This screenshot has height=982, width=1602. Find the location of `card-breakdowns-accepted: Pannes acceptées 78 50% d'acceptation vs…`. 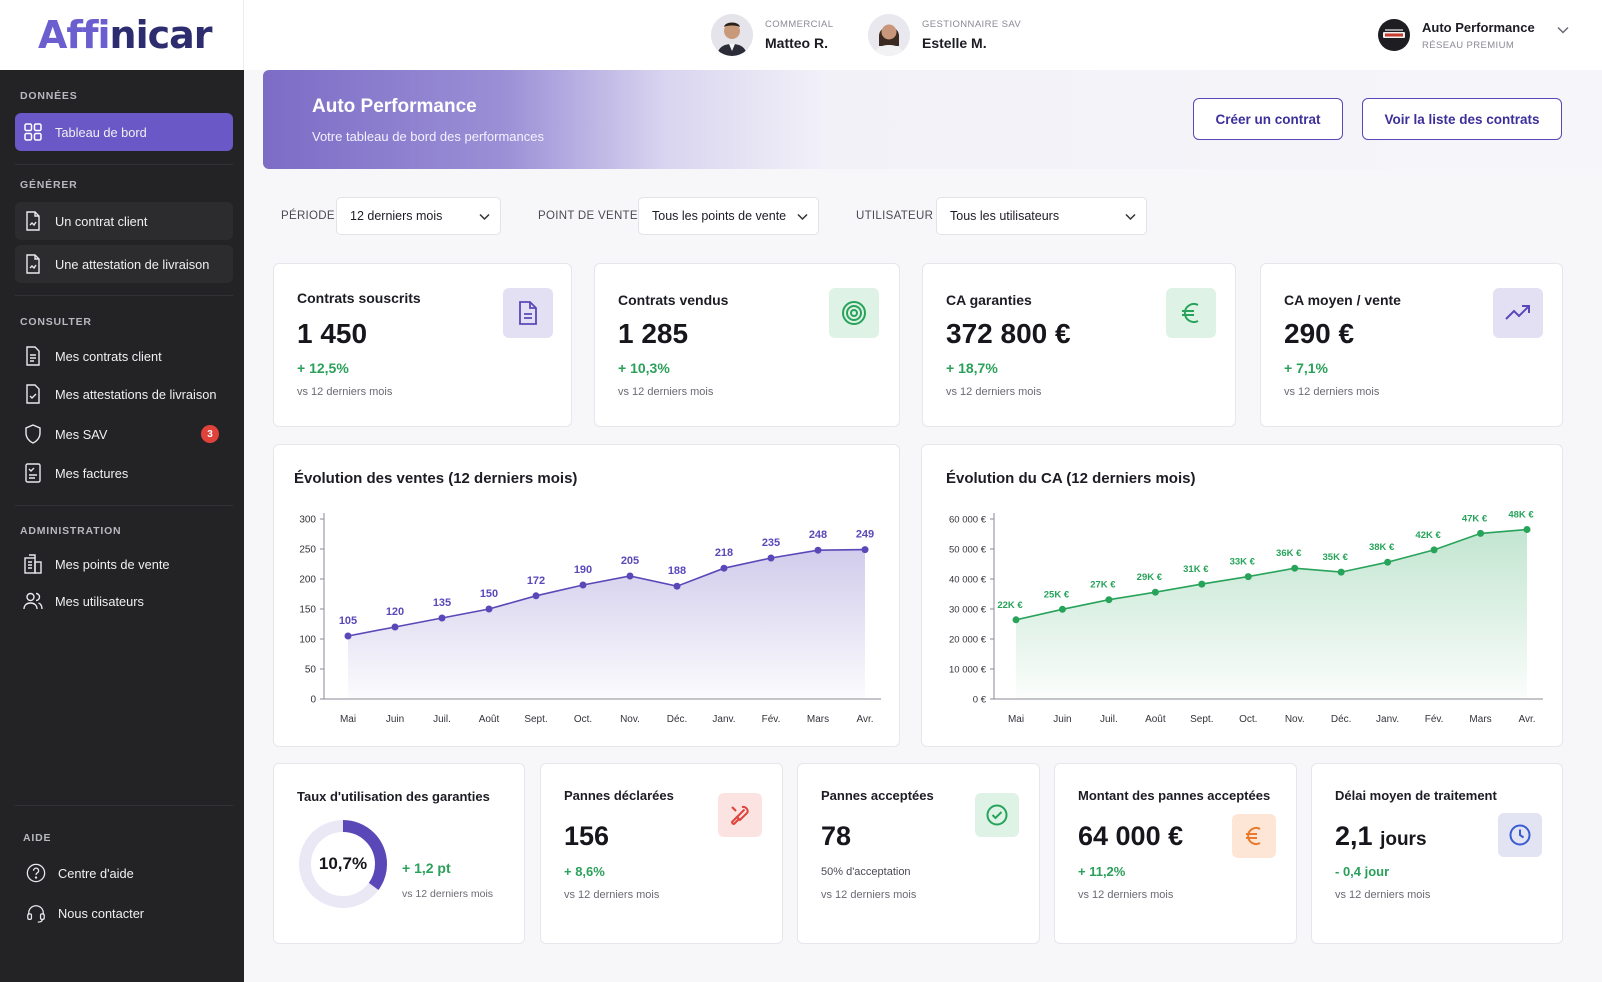

card-breakdowns-accepted: Pannes acceptées 78 50% d'acceptation vs… is located at coordinates (918, 853).